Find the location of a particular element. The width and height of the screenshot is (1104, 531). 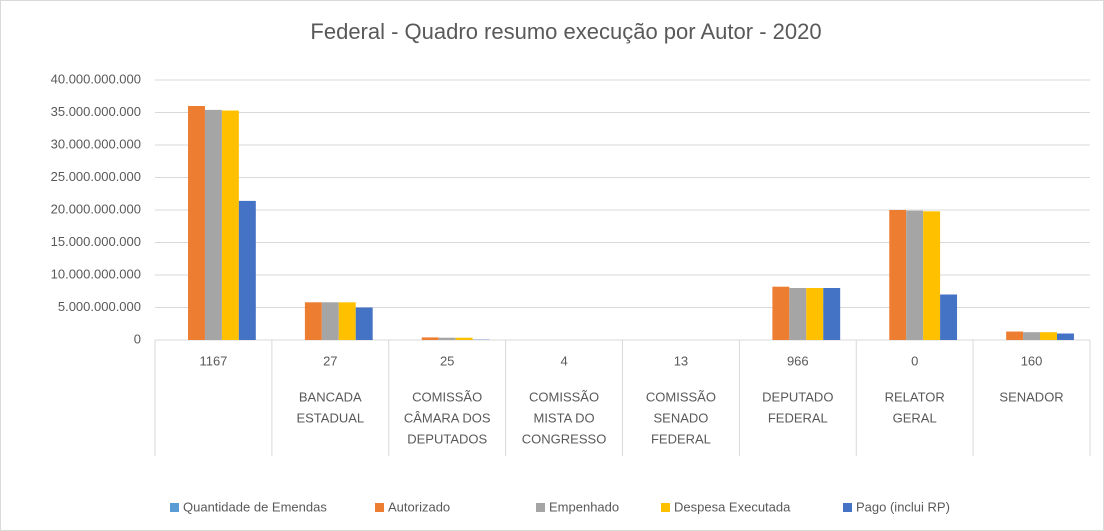

x-tick-label: CONGRESSO is located at coordinates (564, 438).